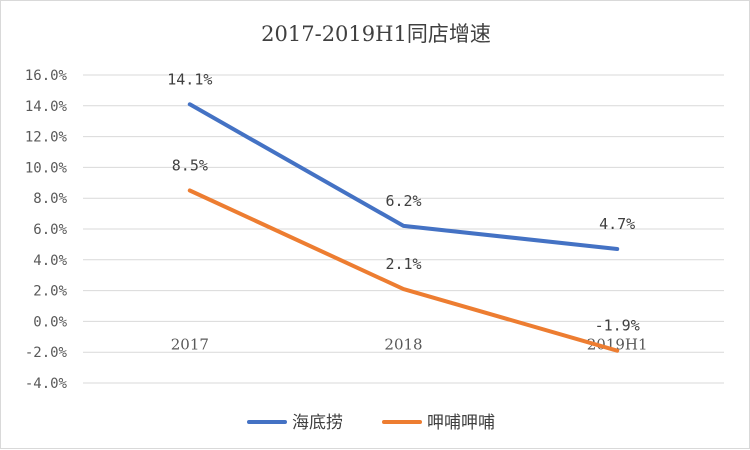 The image size is (750, 450). What do you see at coordinates (46, 168) in the screenshot?
I see `y-tick-label: 10.0%` at bounding box center [46, 168].